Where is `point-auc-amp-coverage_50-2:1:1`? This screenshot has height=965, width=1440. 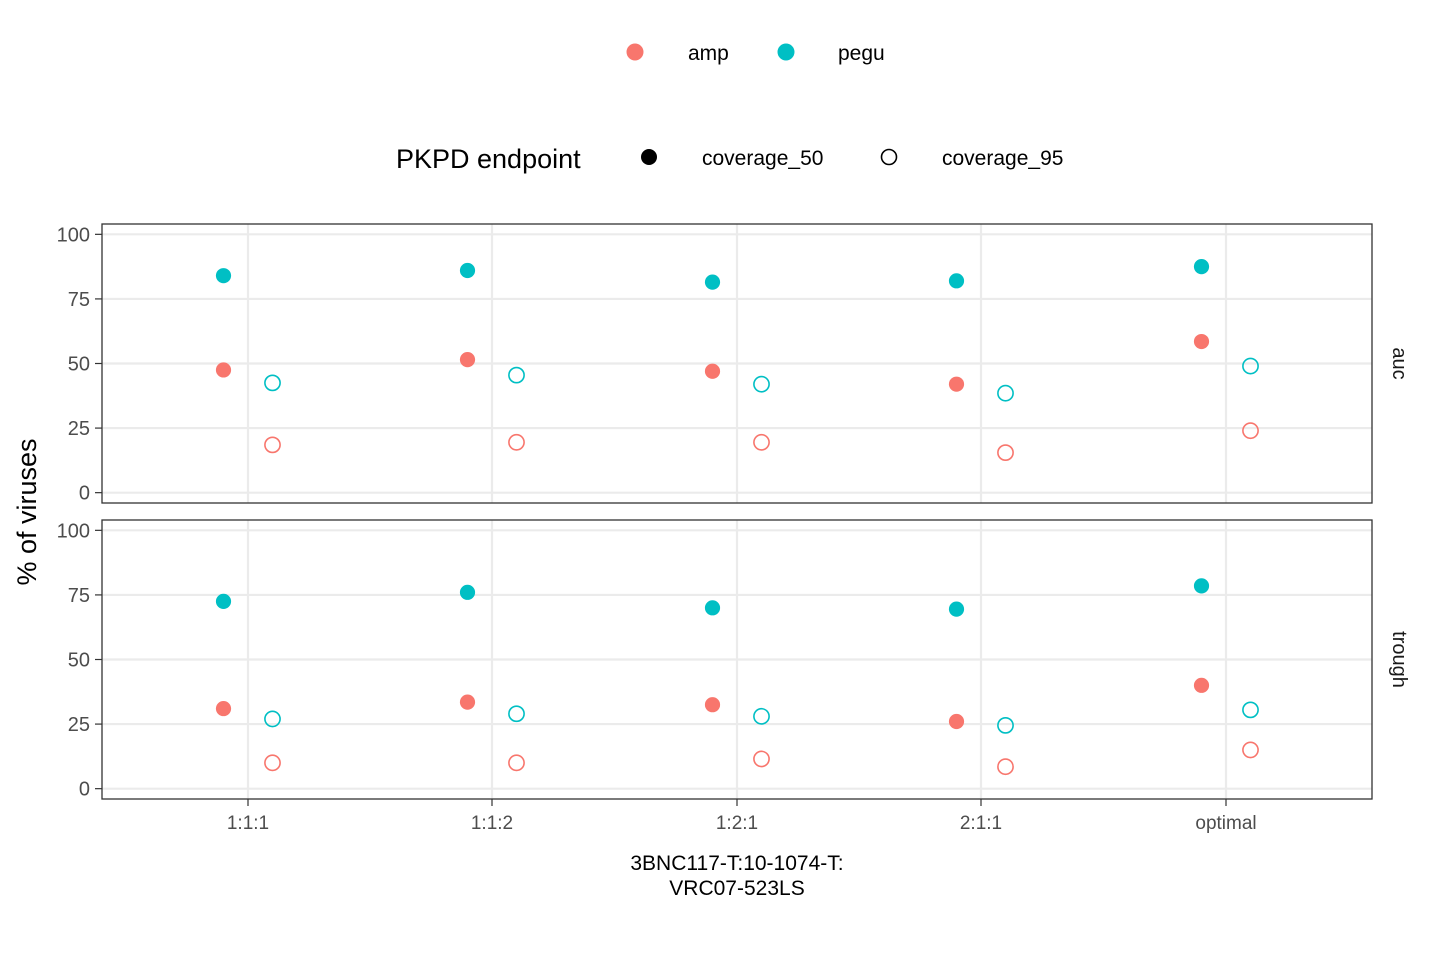 point-auc-amp-coverage_50-2:1:1 is located at coordinates (956, 384).